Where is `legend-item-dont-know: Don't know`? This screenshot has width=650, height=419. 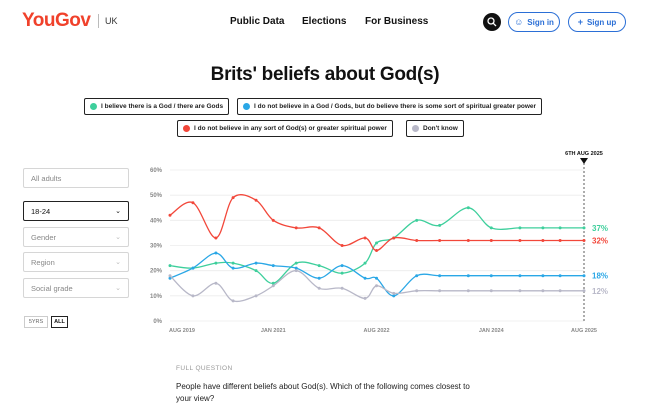
legend-item-dont-know: Don't know is located at coordinates (435, 128).